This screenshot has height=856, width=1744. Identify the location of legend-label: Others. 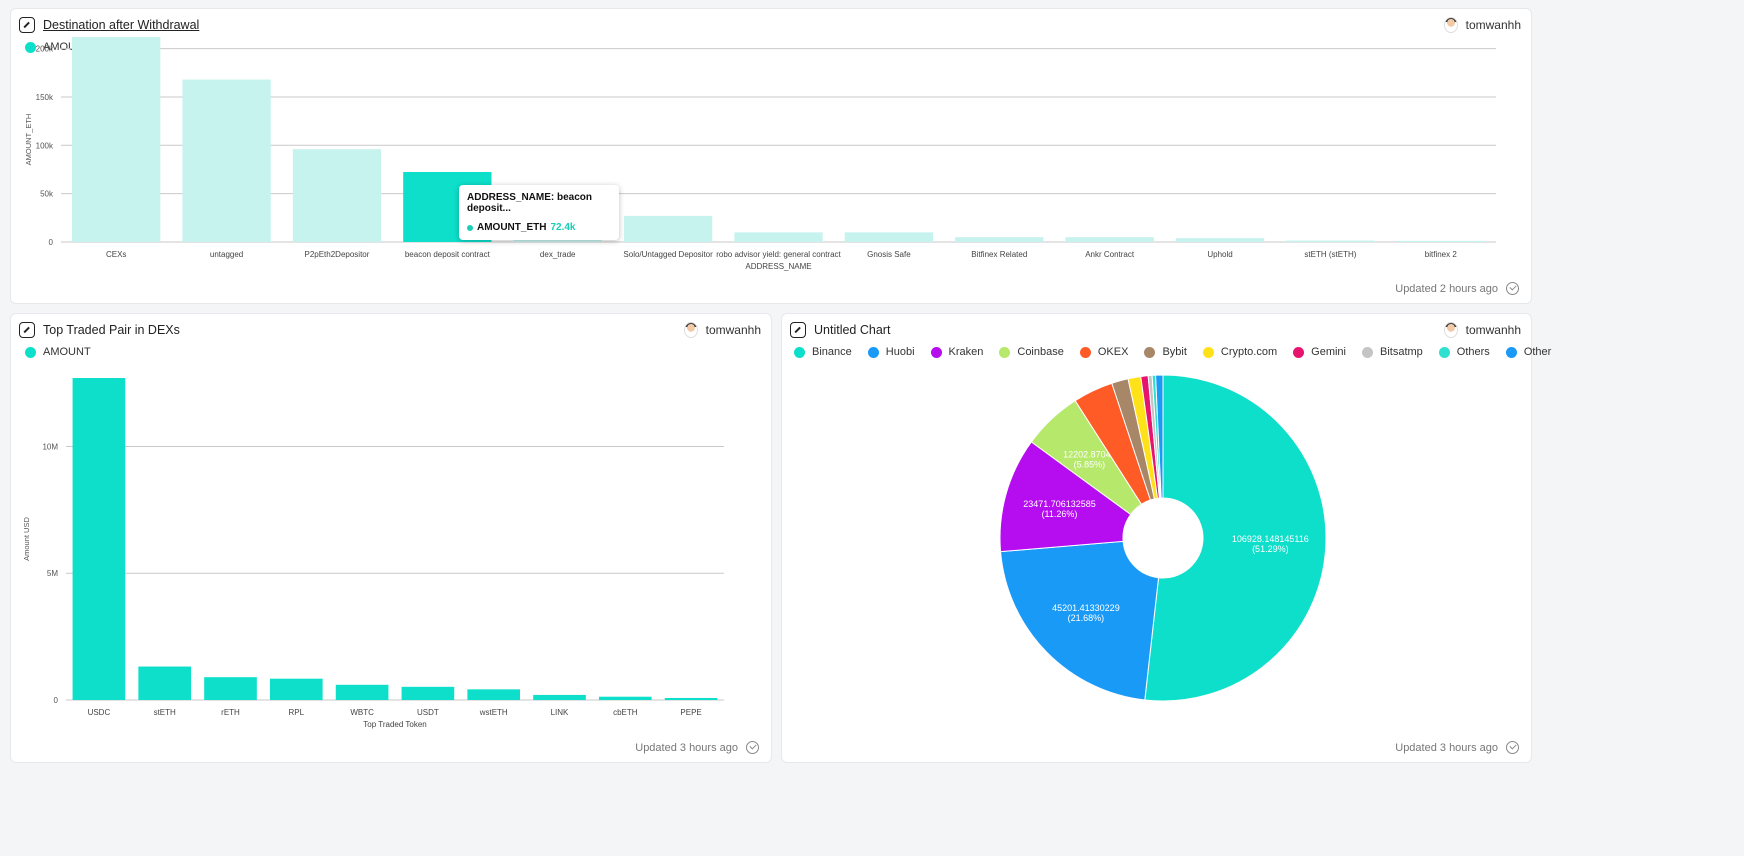
(1473, 352).